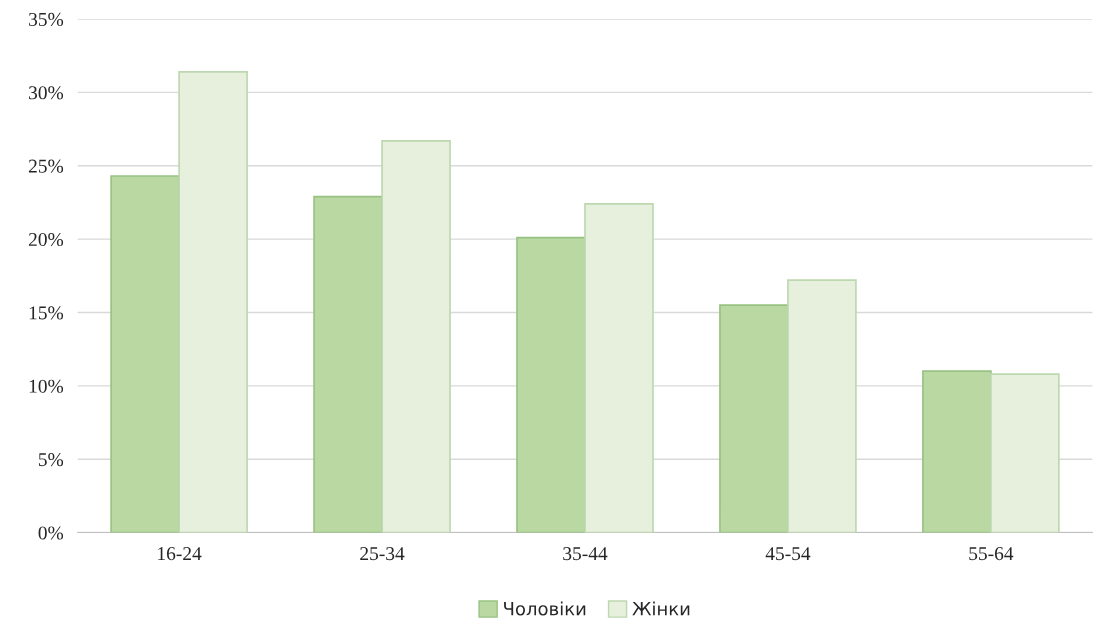  I want to click on x-tick-label: 45-54, so click(788, 554).